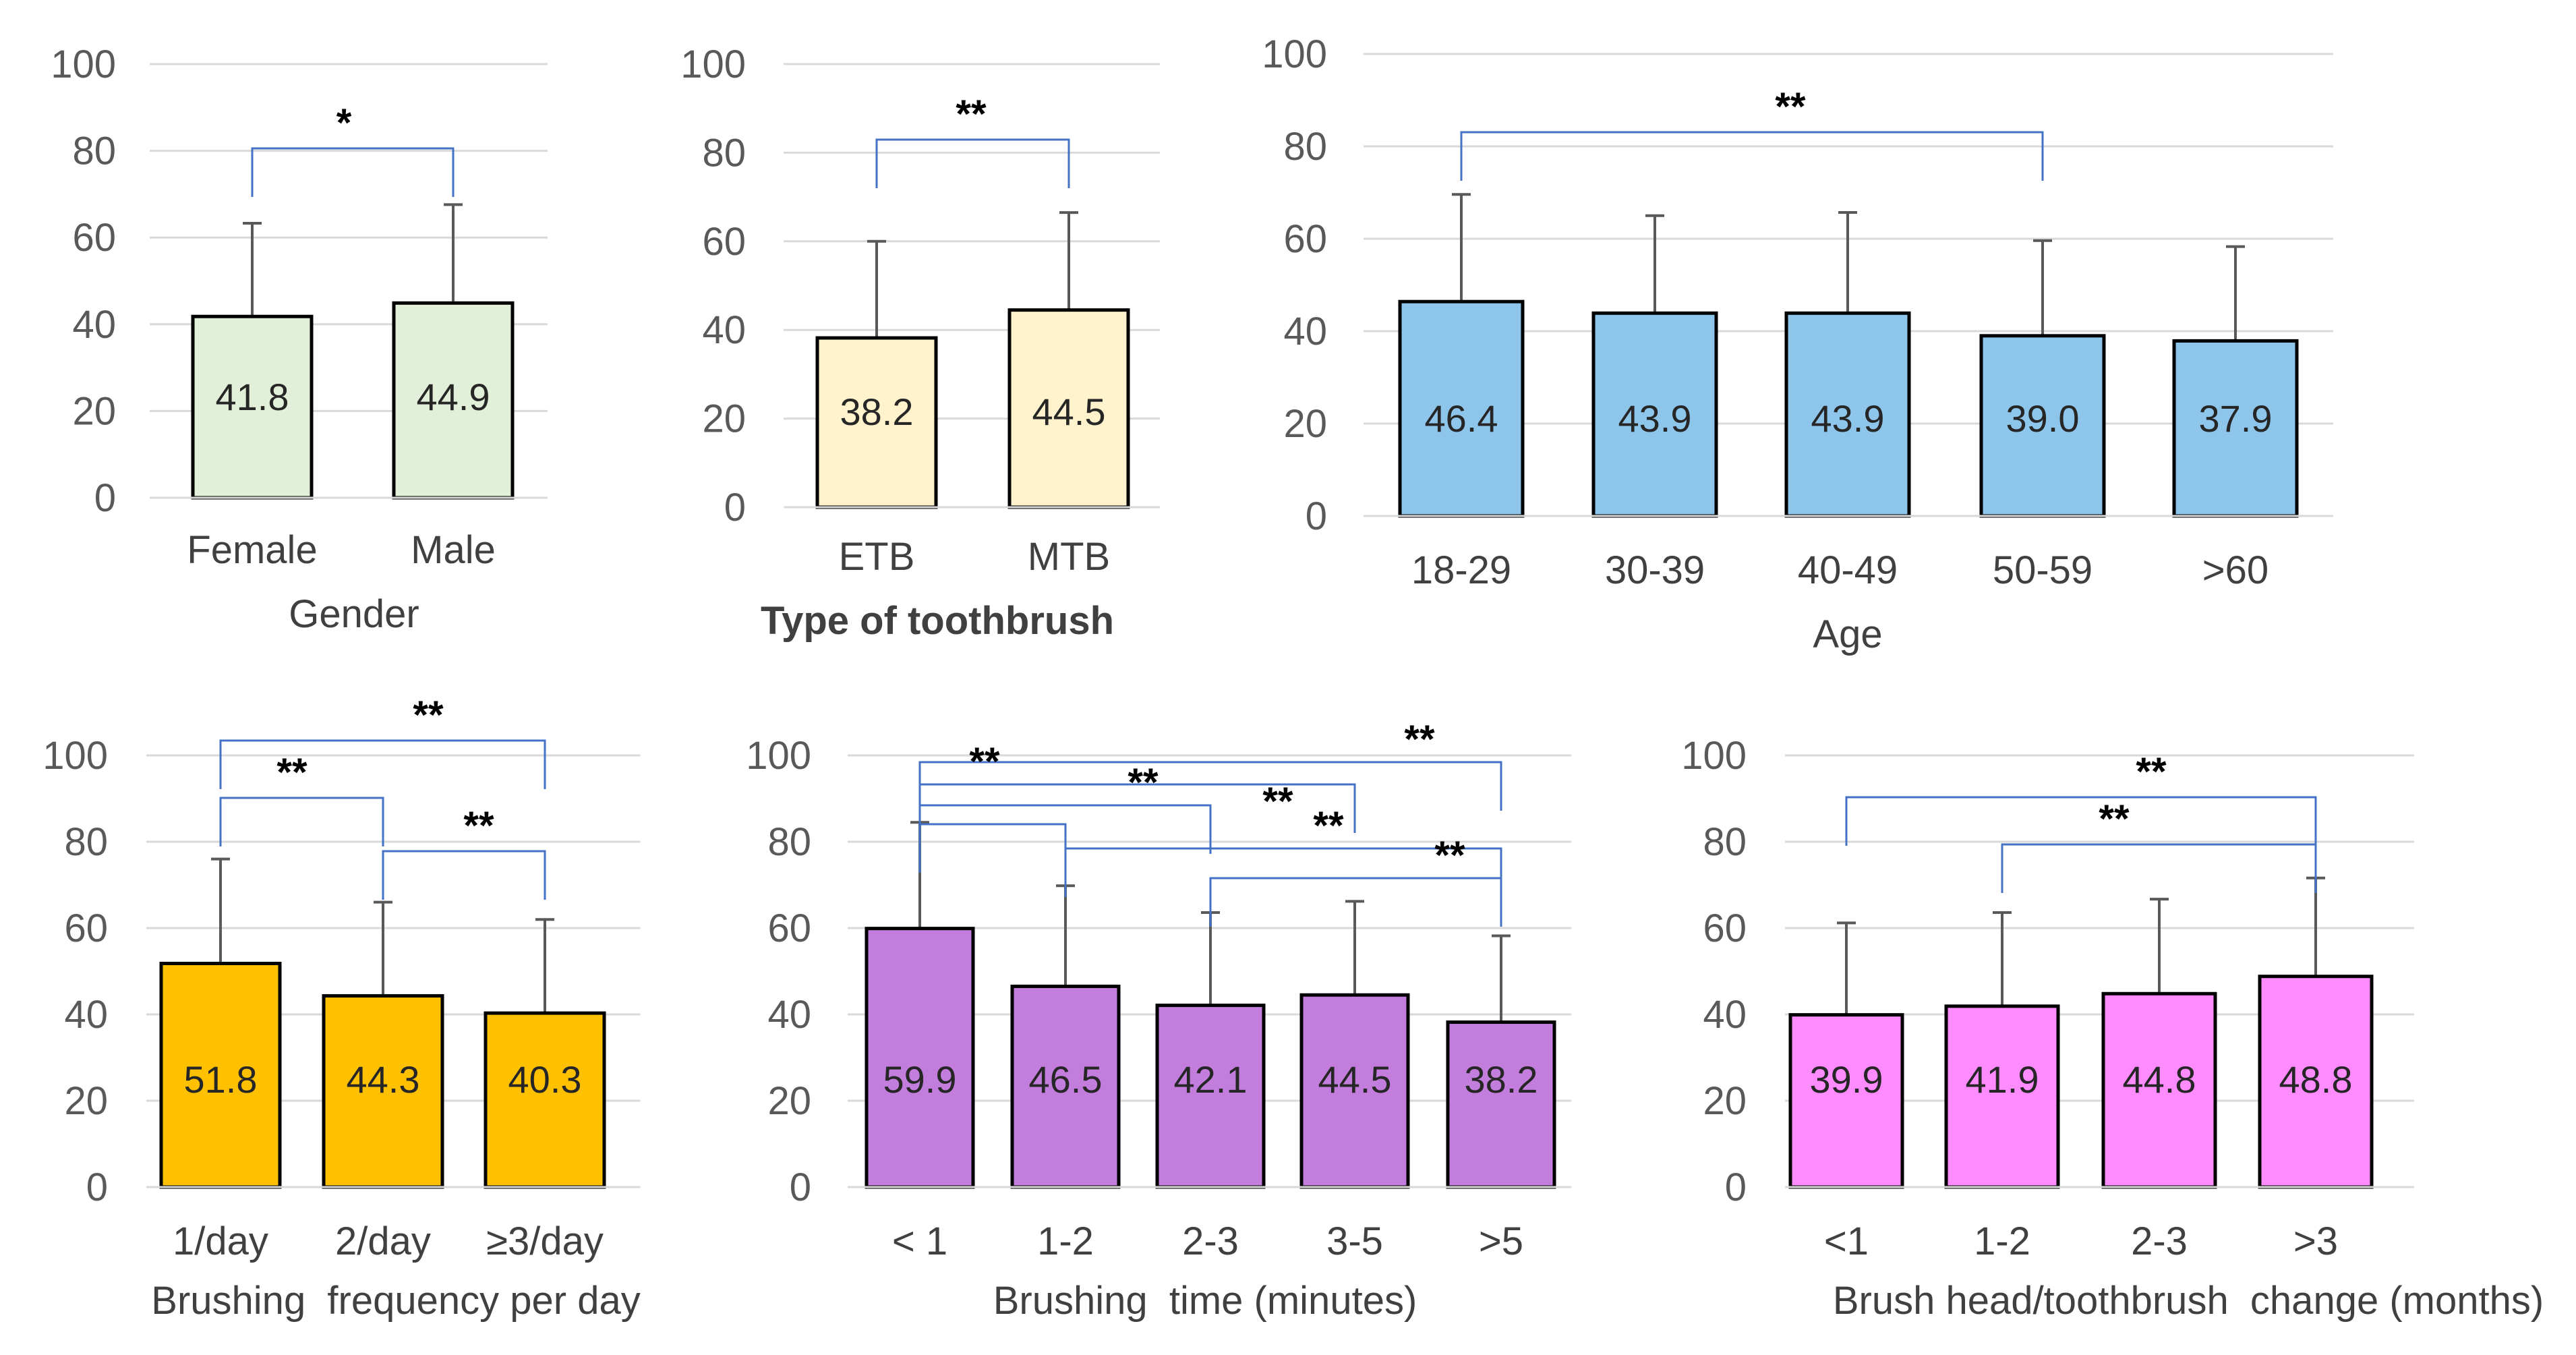 This screenshot has width=2576, height=1355. I want to click on category-label-age-4: >60, so click(2235, 570).